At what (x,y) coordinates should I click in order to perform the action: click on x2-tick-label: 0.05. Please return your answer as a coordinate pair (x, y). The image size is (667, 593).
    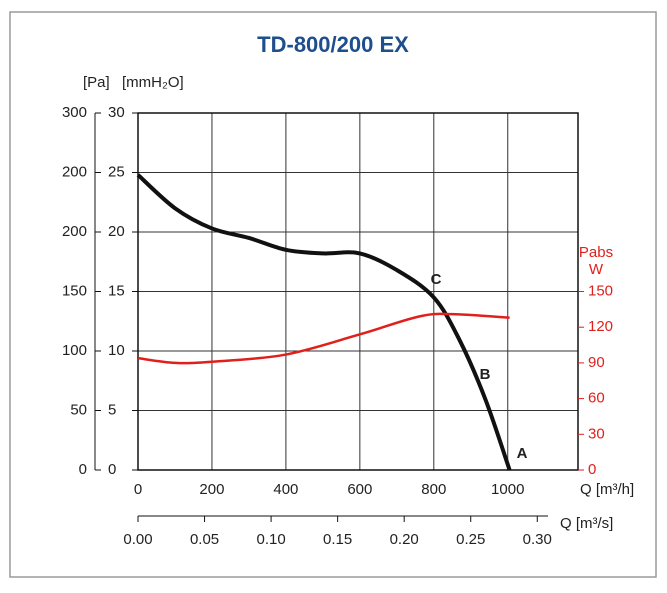
    Looking at the image, I should click on (204, 539).